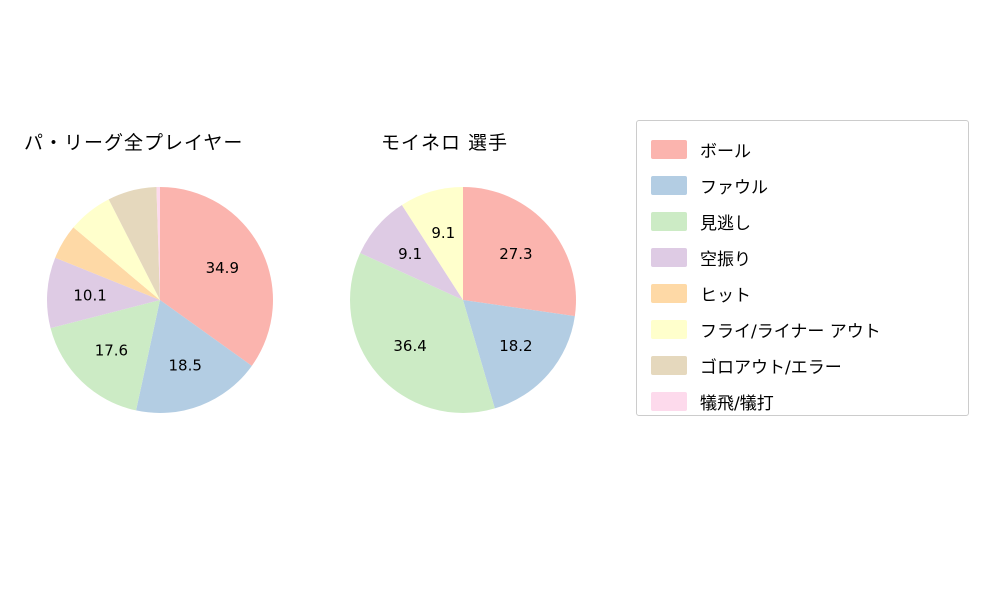  Describe the element at coordinates (737, 403) in the screenshot. I see `legend-label: 犠飛/犠打` at that location.